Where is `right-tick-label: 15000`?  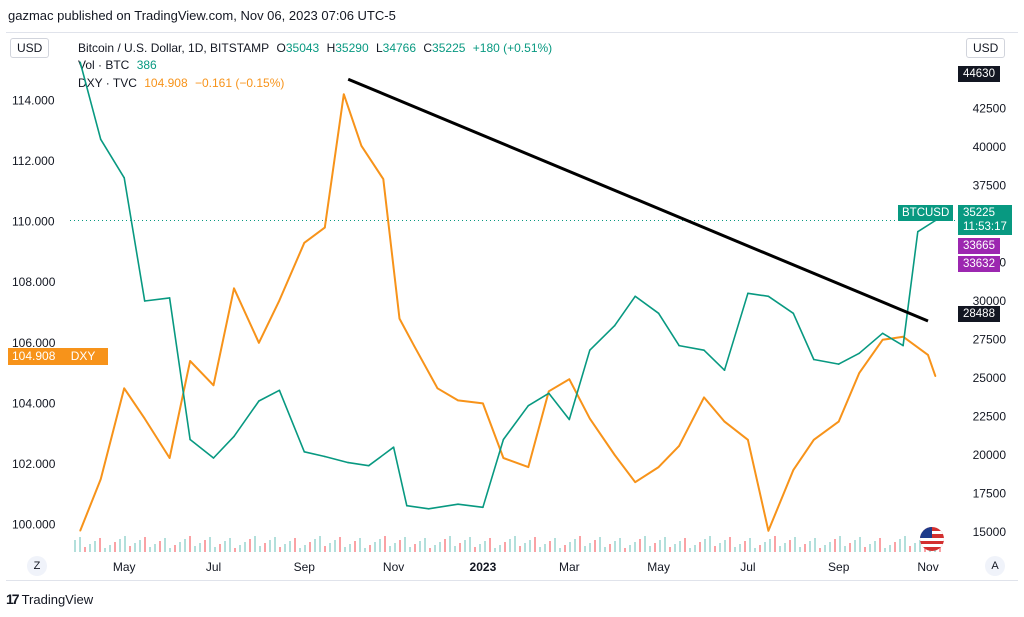 right-tick-label: 15000 is located at coordinates (990, 532).